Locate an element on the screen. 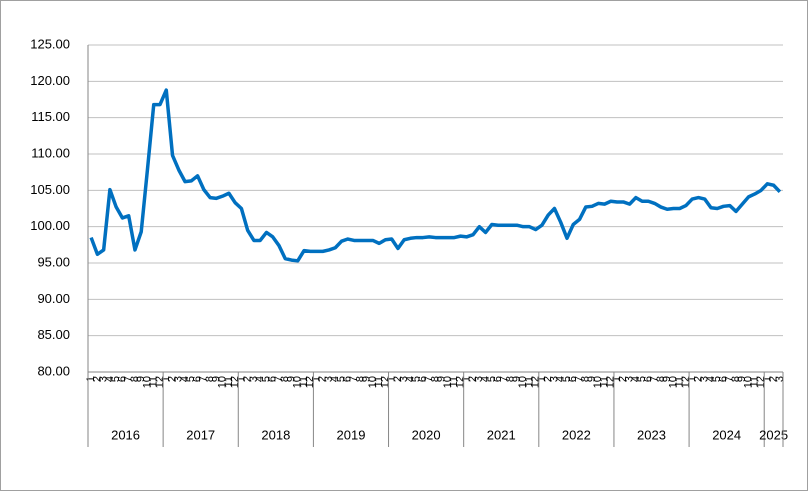  y-tick-label: 95.00 is located at coordinates (53, 261).